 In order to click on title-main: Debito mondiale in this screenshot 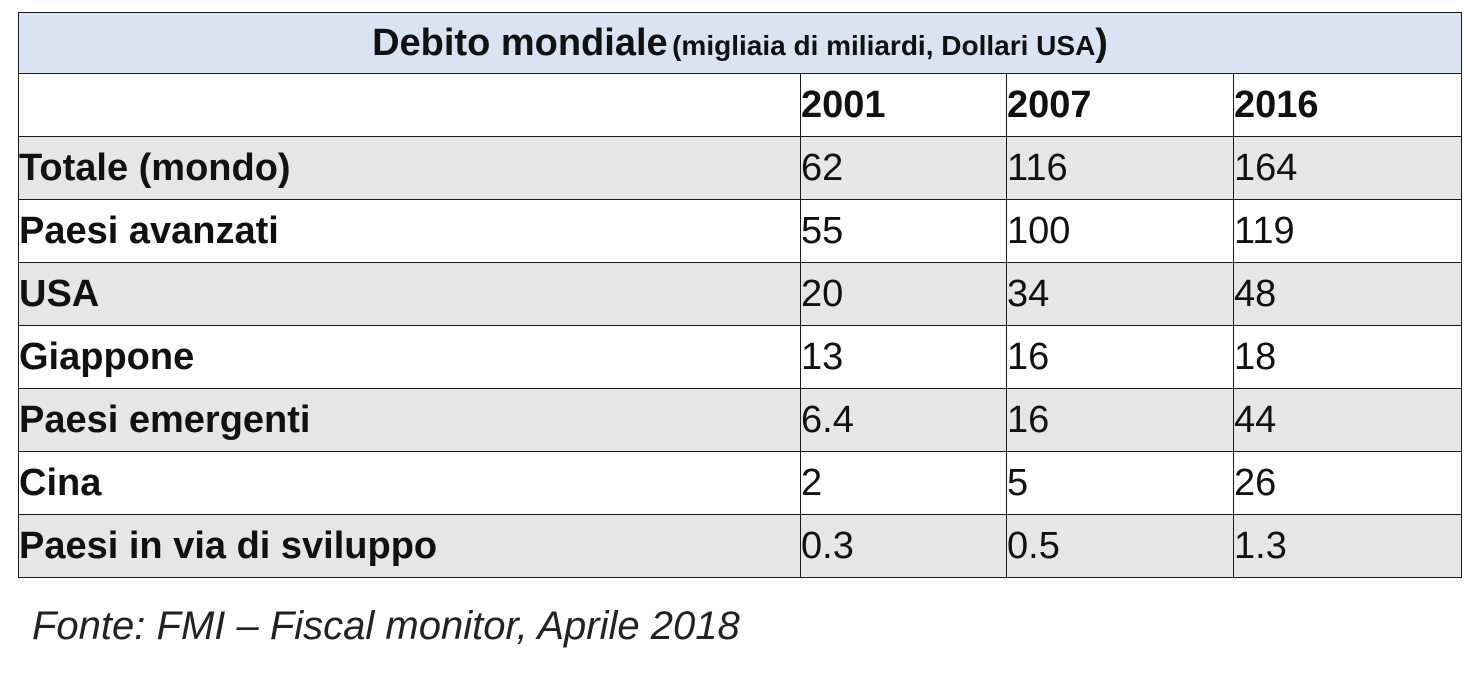, I will do `click(520, 42)`.